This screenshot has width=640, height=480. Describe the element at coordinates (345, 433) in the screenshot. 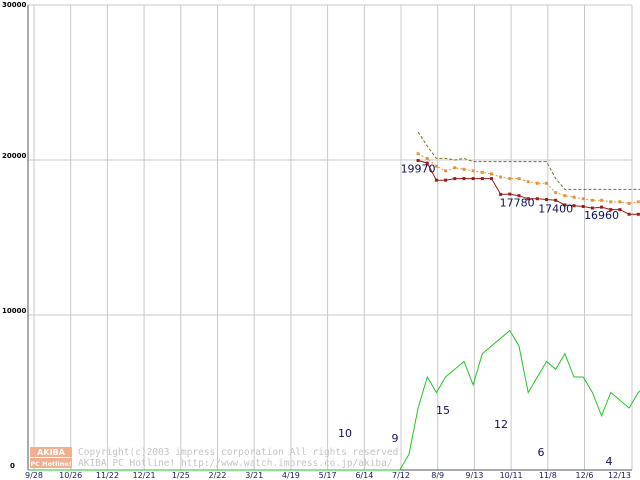

I see `count-label: 10` at that location.